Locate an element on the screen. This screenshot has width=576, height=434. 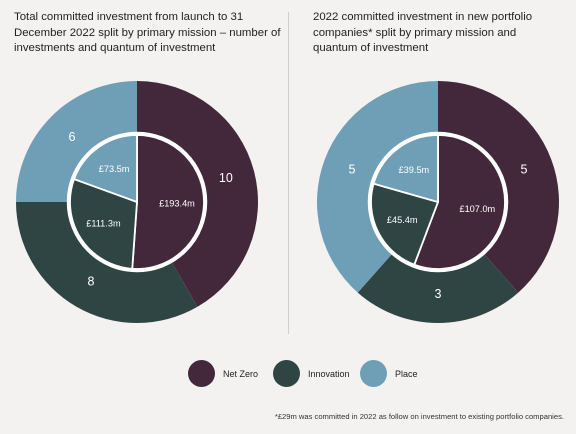
right-outer-slice-net-zero is located at coordinates (498, 187).